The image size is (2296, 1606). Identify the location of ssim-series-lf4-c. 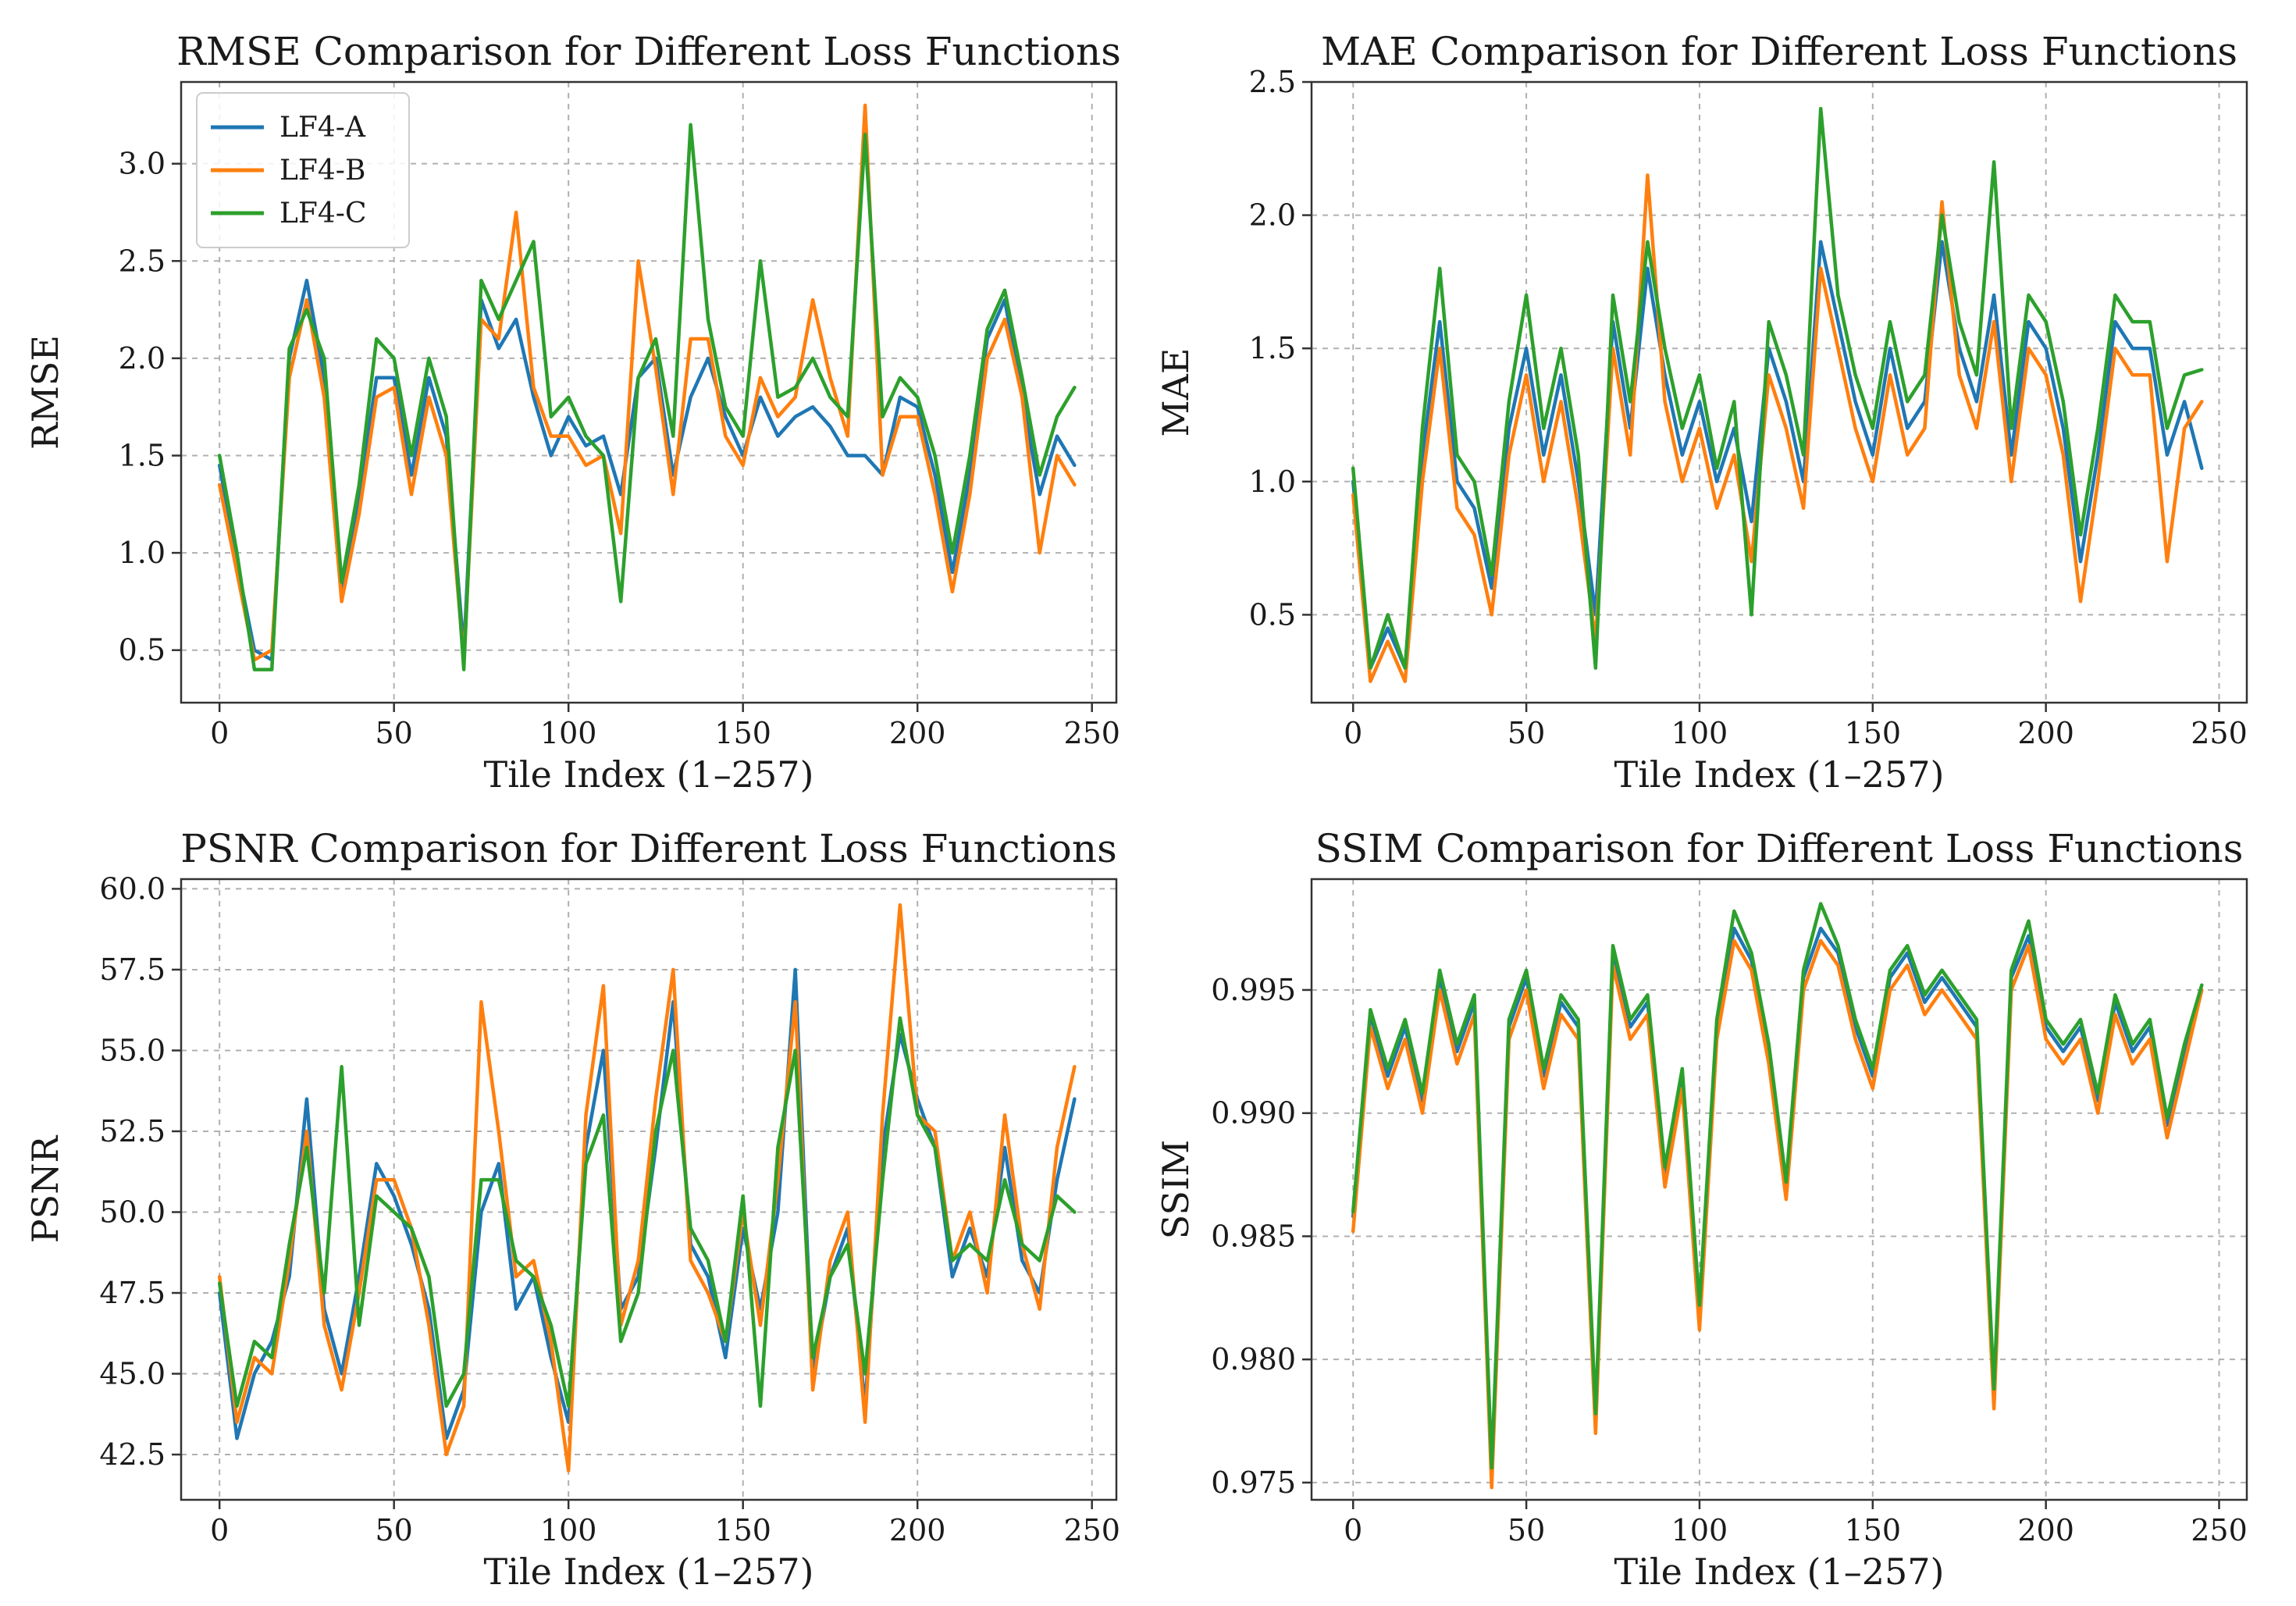
(1777, 1186).